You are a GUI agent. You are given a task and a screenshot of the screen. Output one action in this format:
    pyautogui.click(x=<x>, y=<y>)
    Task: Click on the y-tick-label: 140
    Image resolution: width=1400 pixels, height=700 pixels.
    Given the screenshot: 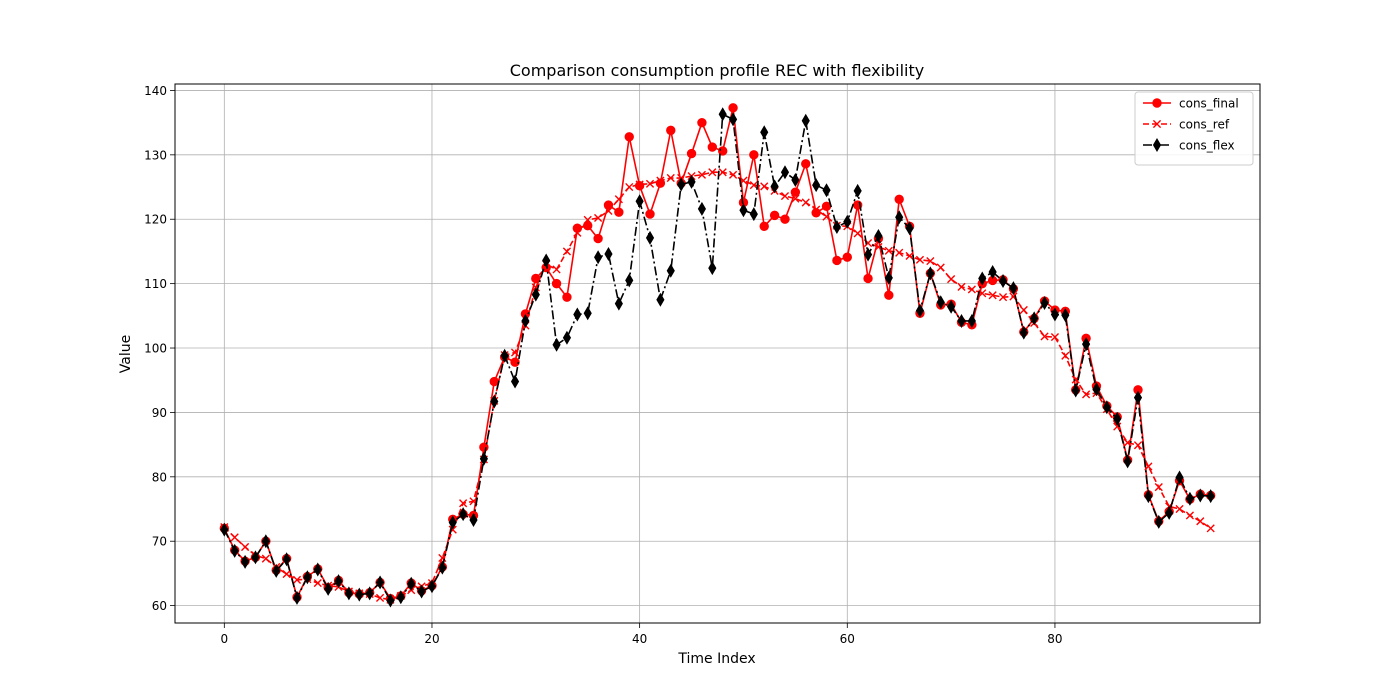 What is the action you would take?
    pyautogui.click(x=155, y=91)
    